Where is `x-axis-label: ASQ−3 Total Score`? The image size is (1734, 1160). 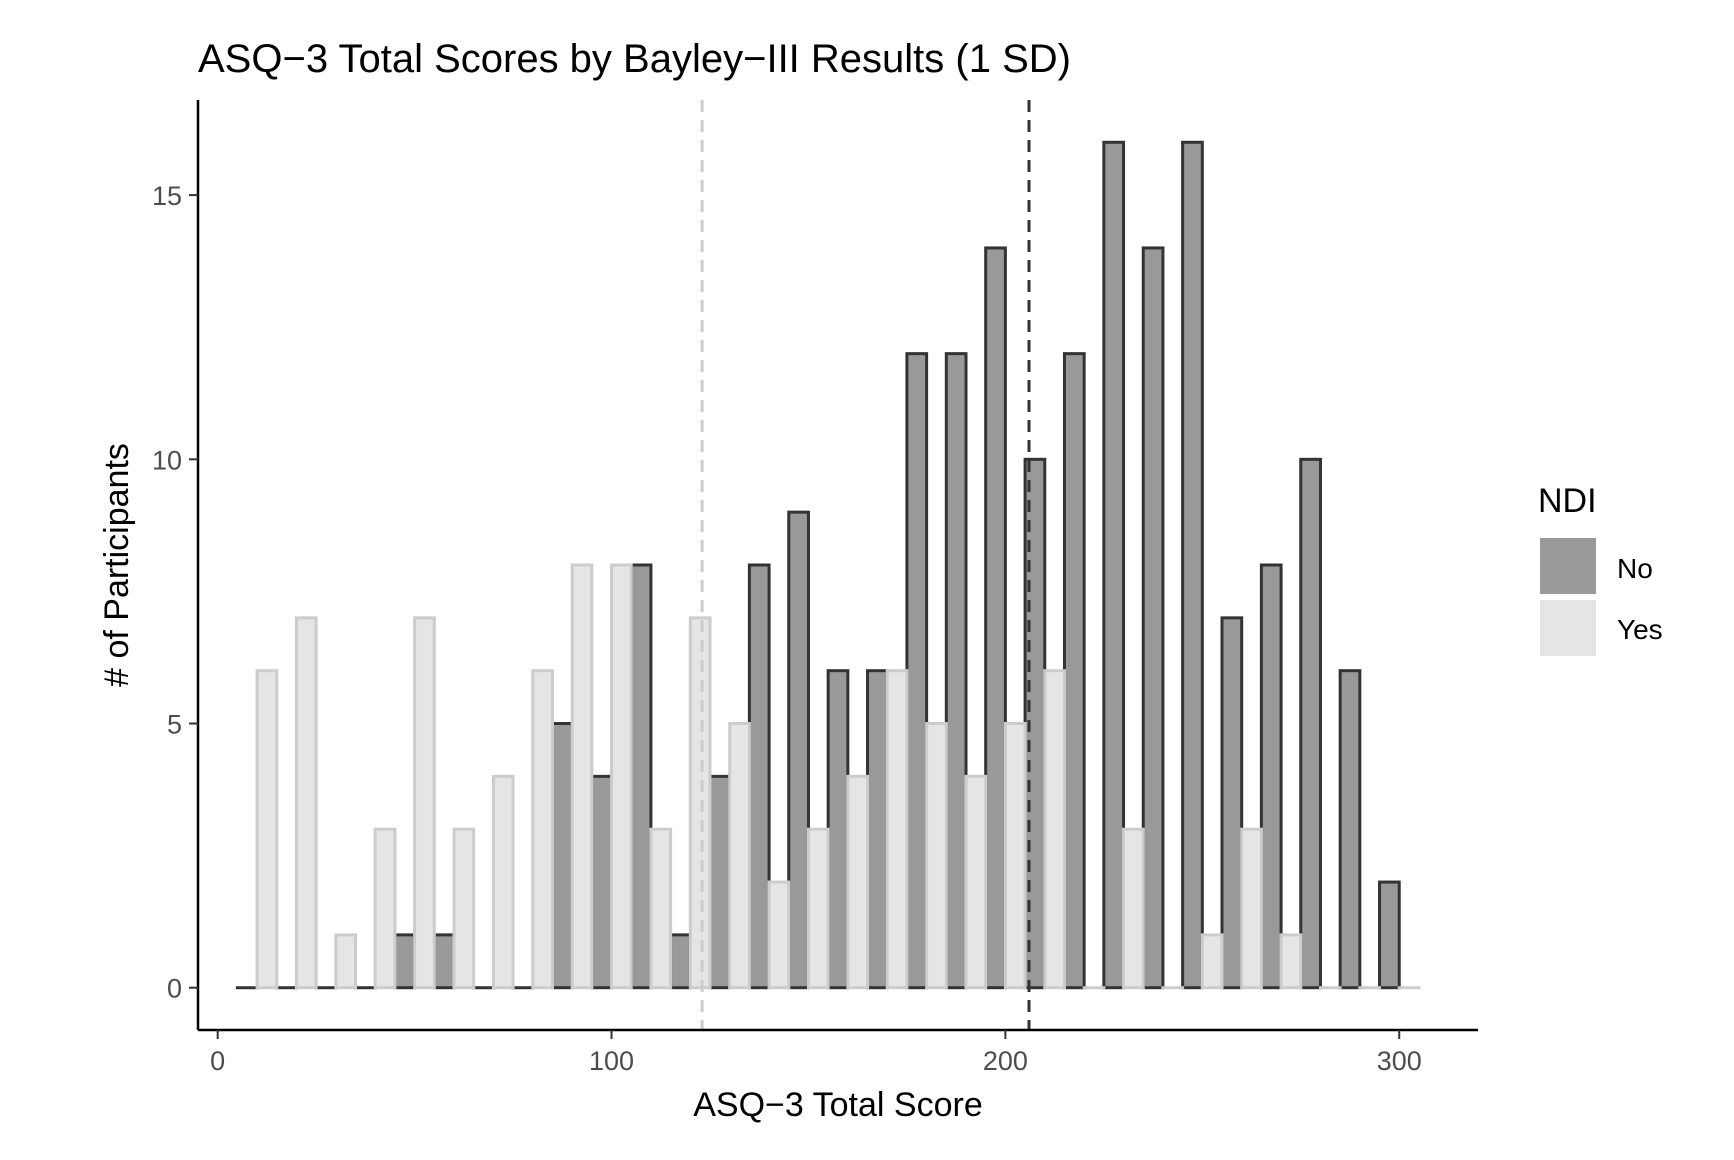
x-axis-label: ASQ−3 Total Score is located at coordinates (837, 1105).